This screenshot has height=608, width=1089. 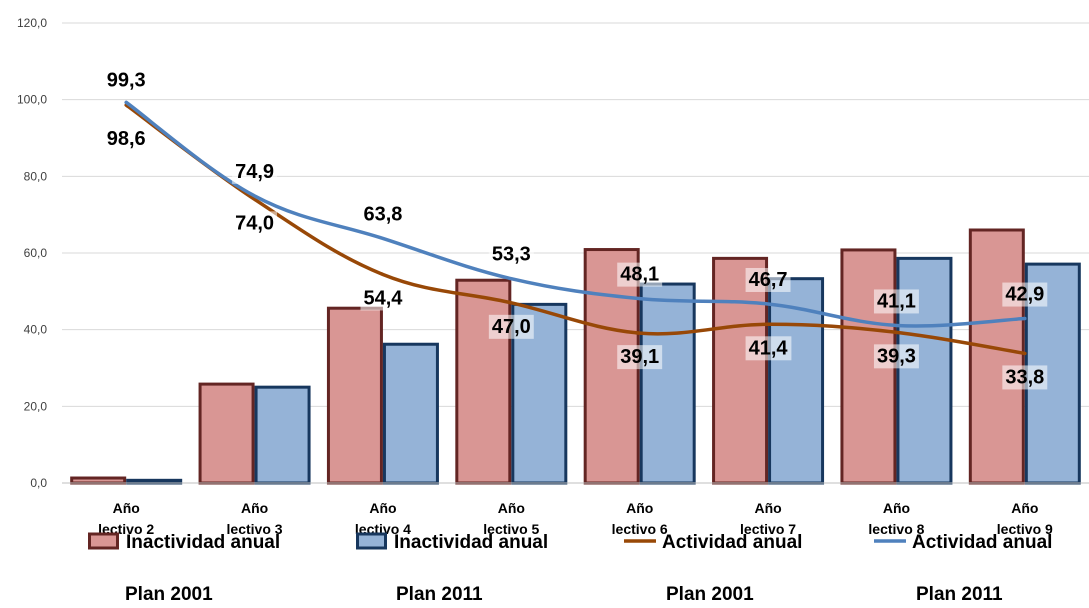 I want to click on y-tick-label: 60,0, so click(x=36, y=253).